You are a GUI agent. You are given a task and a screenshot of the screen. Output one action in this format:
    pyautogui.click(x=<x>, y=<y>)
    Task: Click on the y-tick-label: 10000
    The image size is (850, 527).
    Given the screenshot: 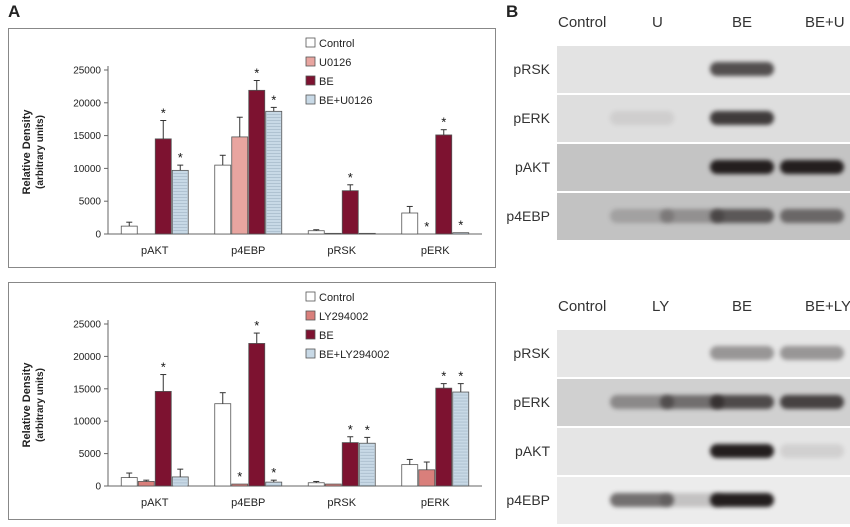 What is the action you would take?
    pyautogui.click(x=87, y=422)
    